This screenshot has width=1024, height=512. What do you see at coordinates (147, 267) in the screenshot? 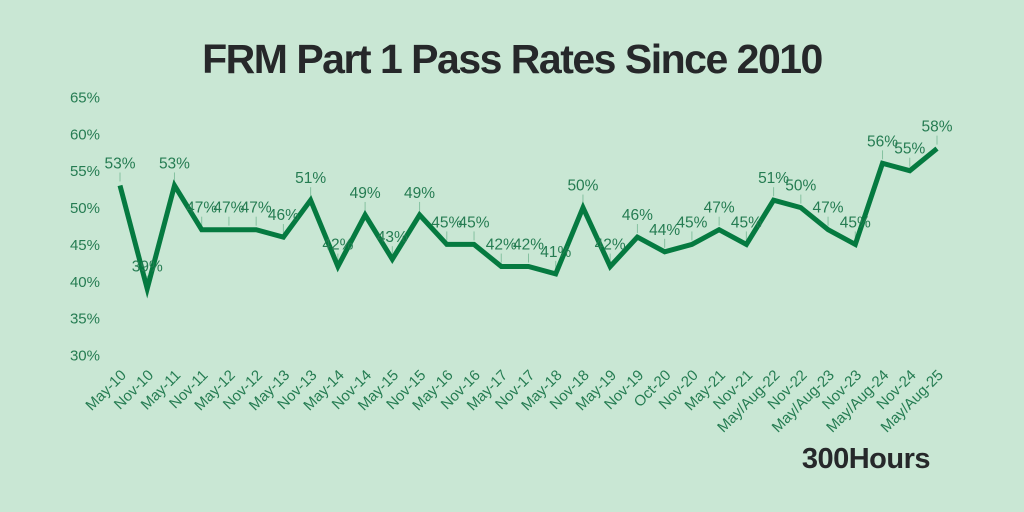
I see `data-label: 39%` at bounding box center [147, 267].